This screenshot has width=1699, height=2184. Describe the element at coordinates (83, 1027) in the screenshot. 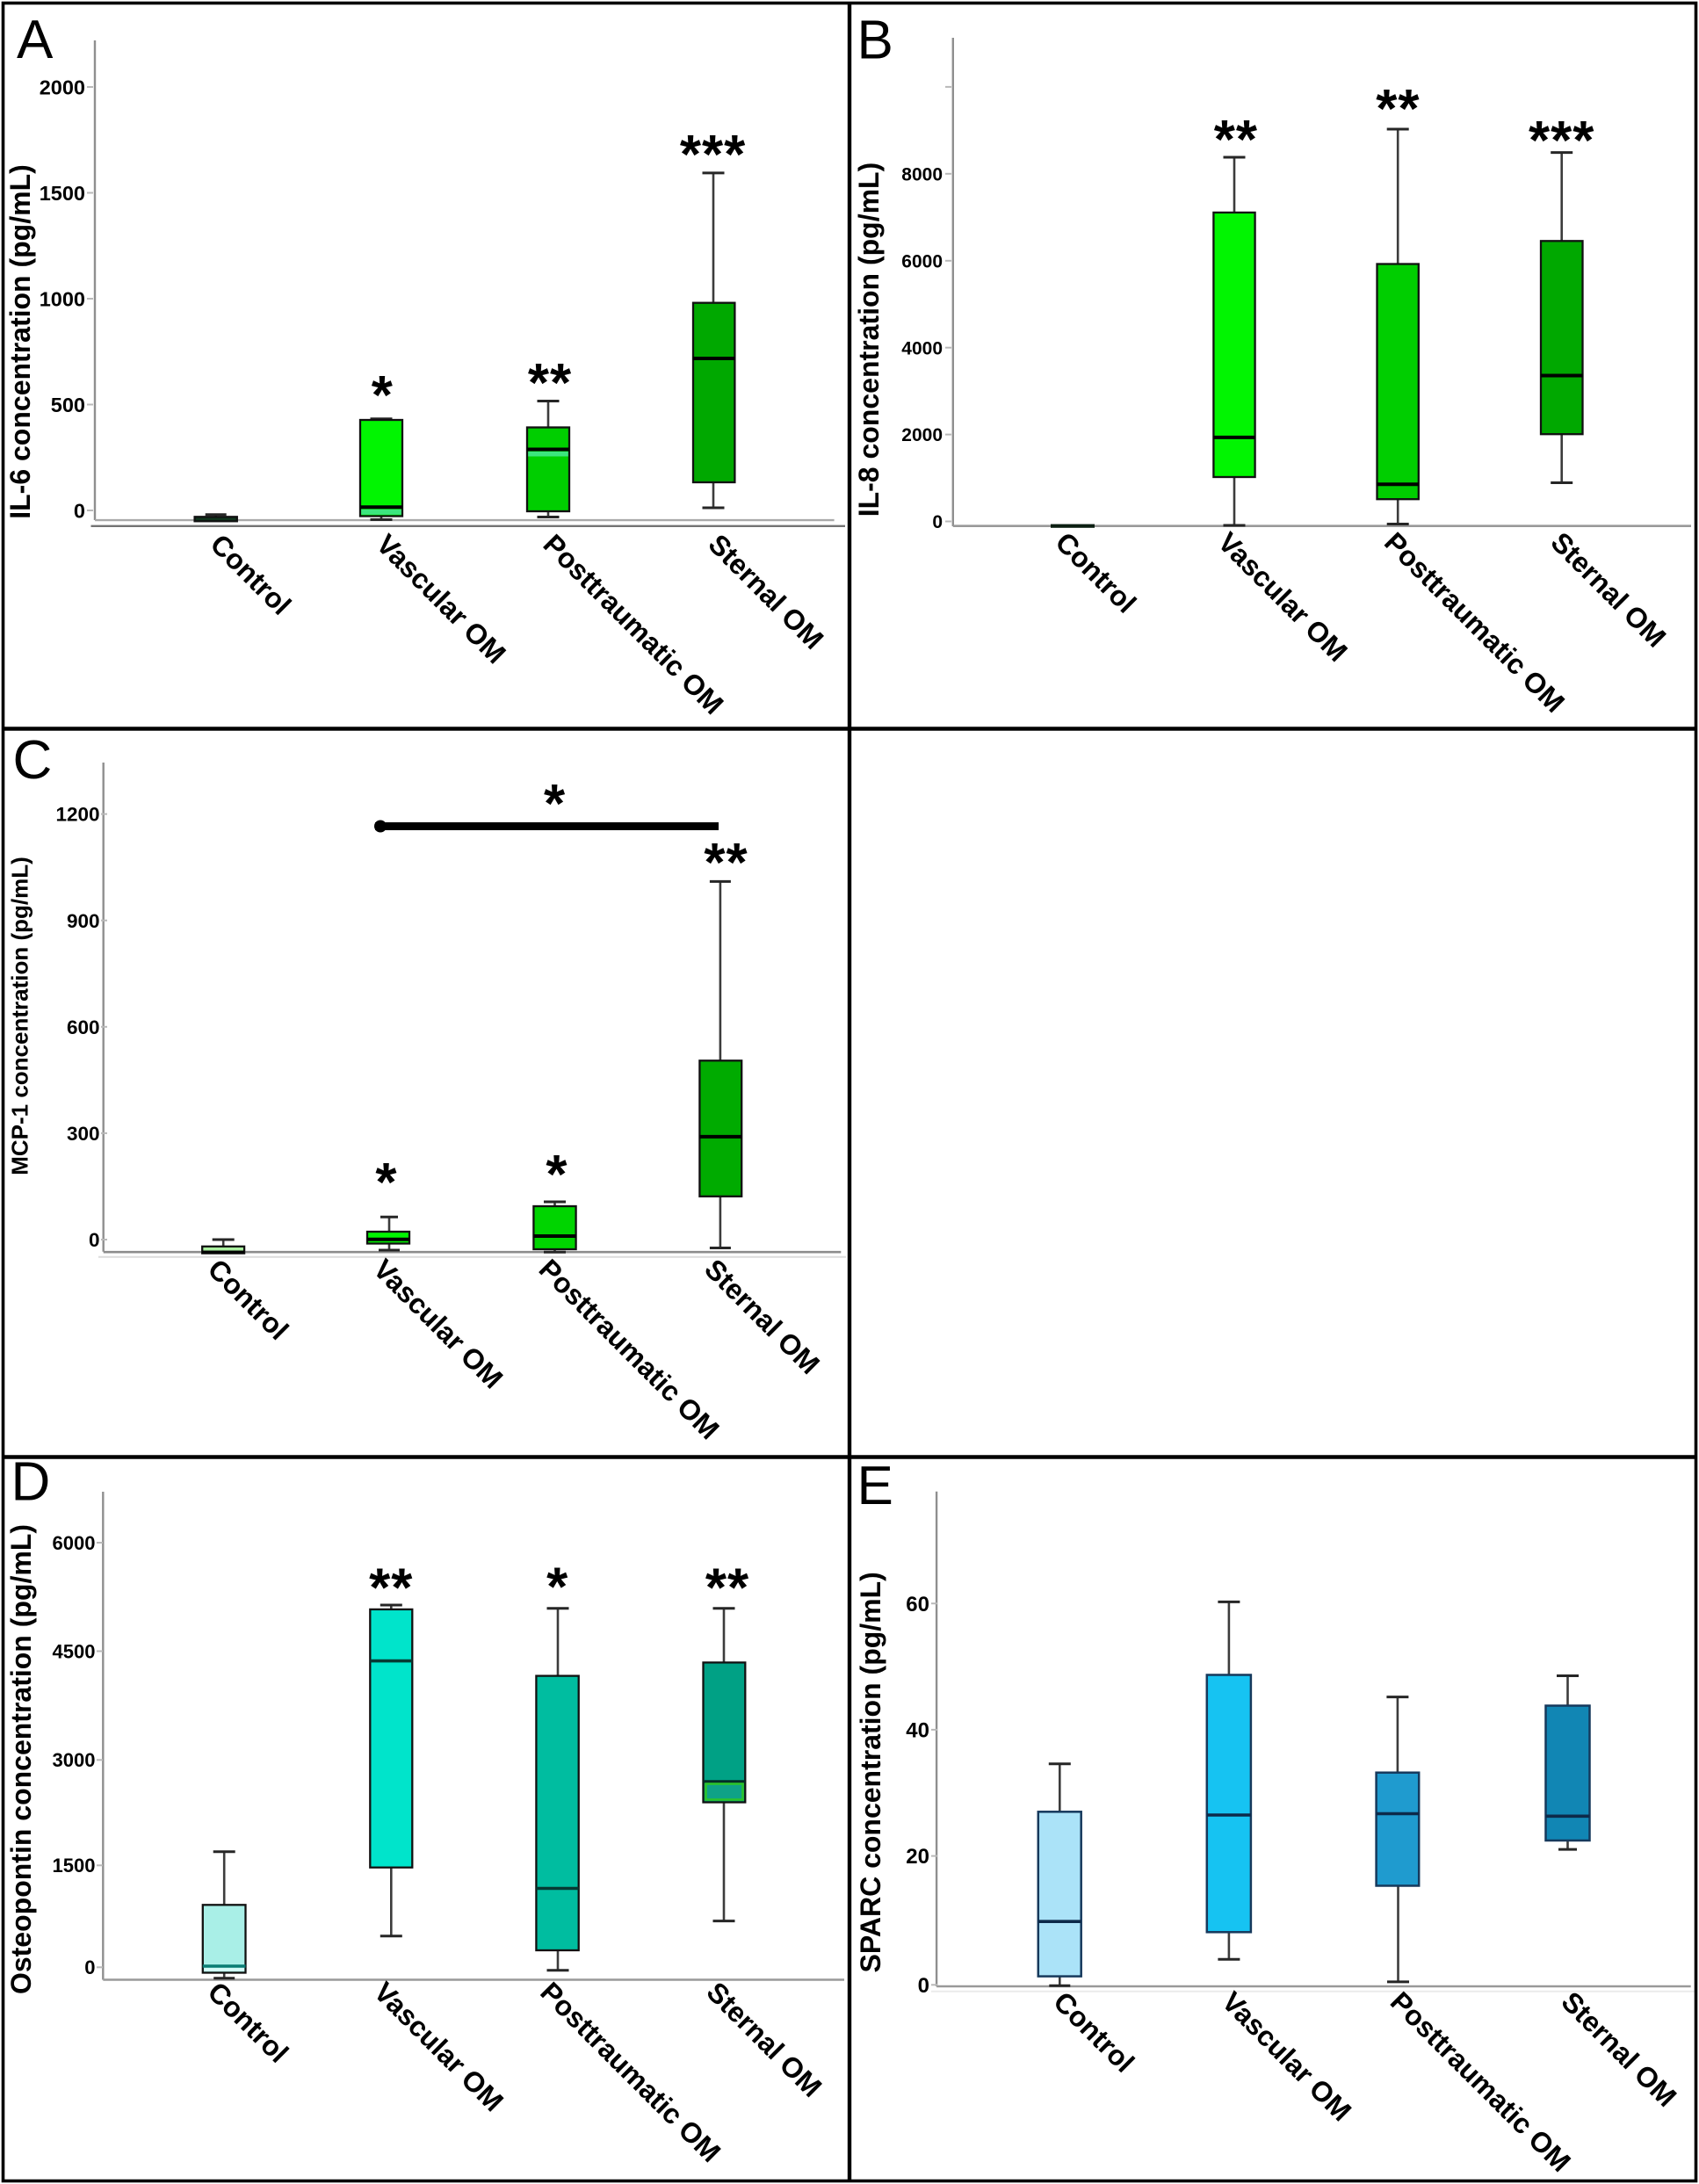

I see `svg-text: 600` at that location.